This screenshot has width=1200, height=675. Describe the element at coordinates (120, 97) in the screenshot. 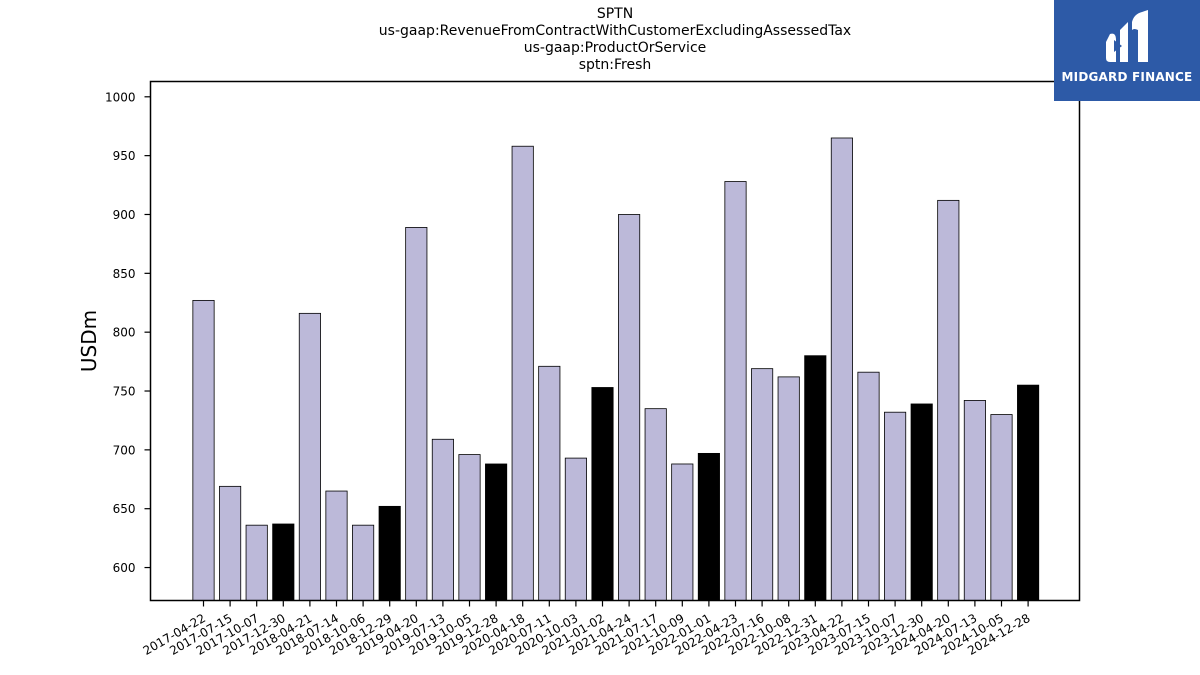

I see `y-tick-label: 1000` at that location.